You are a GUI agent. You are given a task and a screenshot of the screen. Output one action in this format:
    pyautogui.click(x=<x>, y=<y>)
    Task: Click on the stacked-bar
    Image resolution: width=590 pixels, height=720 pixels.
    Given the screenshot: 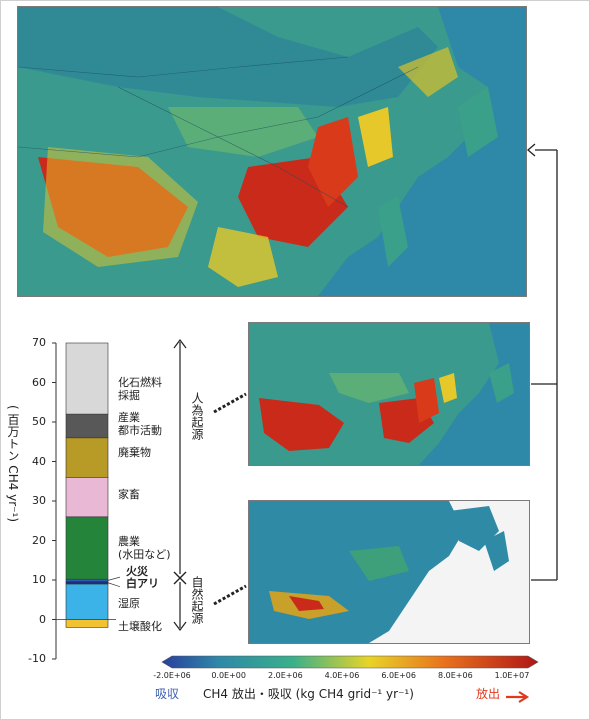 What is the action you would take?
    pyautogui.click(x=86, y=501)
    